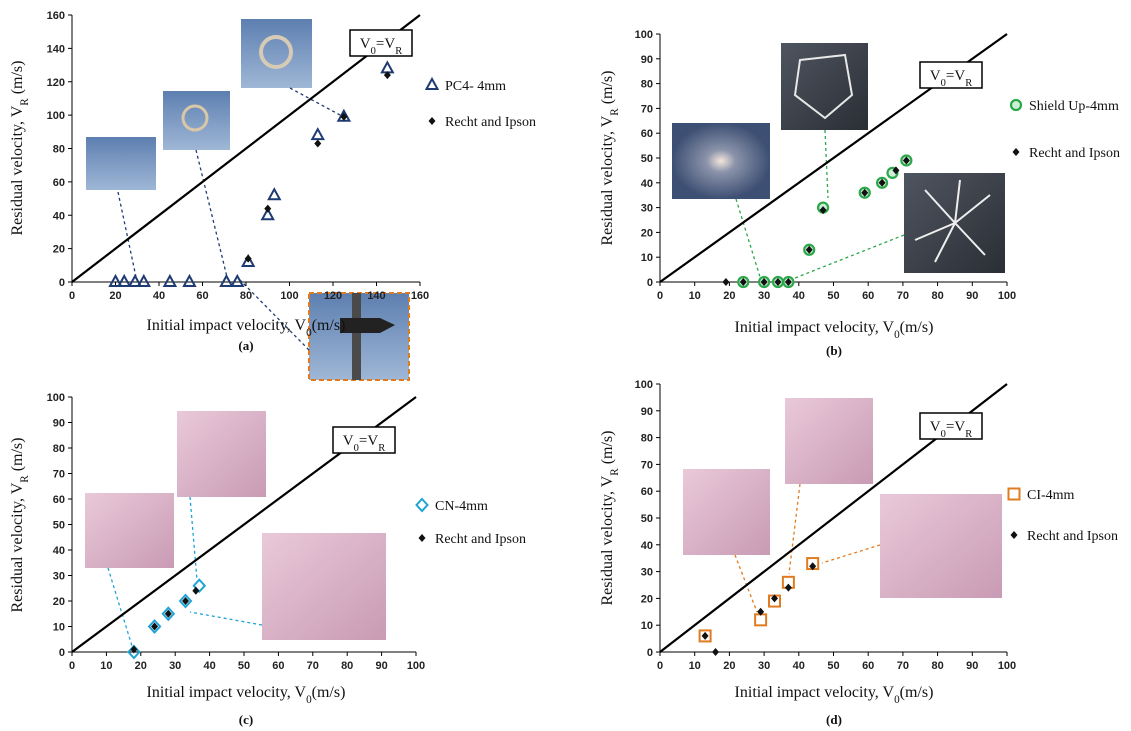 This screenshot has height=731, width=1131. I want to click on y-tick-label: 160, so click(56, 16).